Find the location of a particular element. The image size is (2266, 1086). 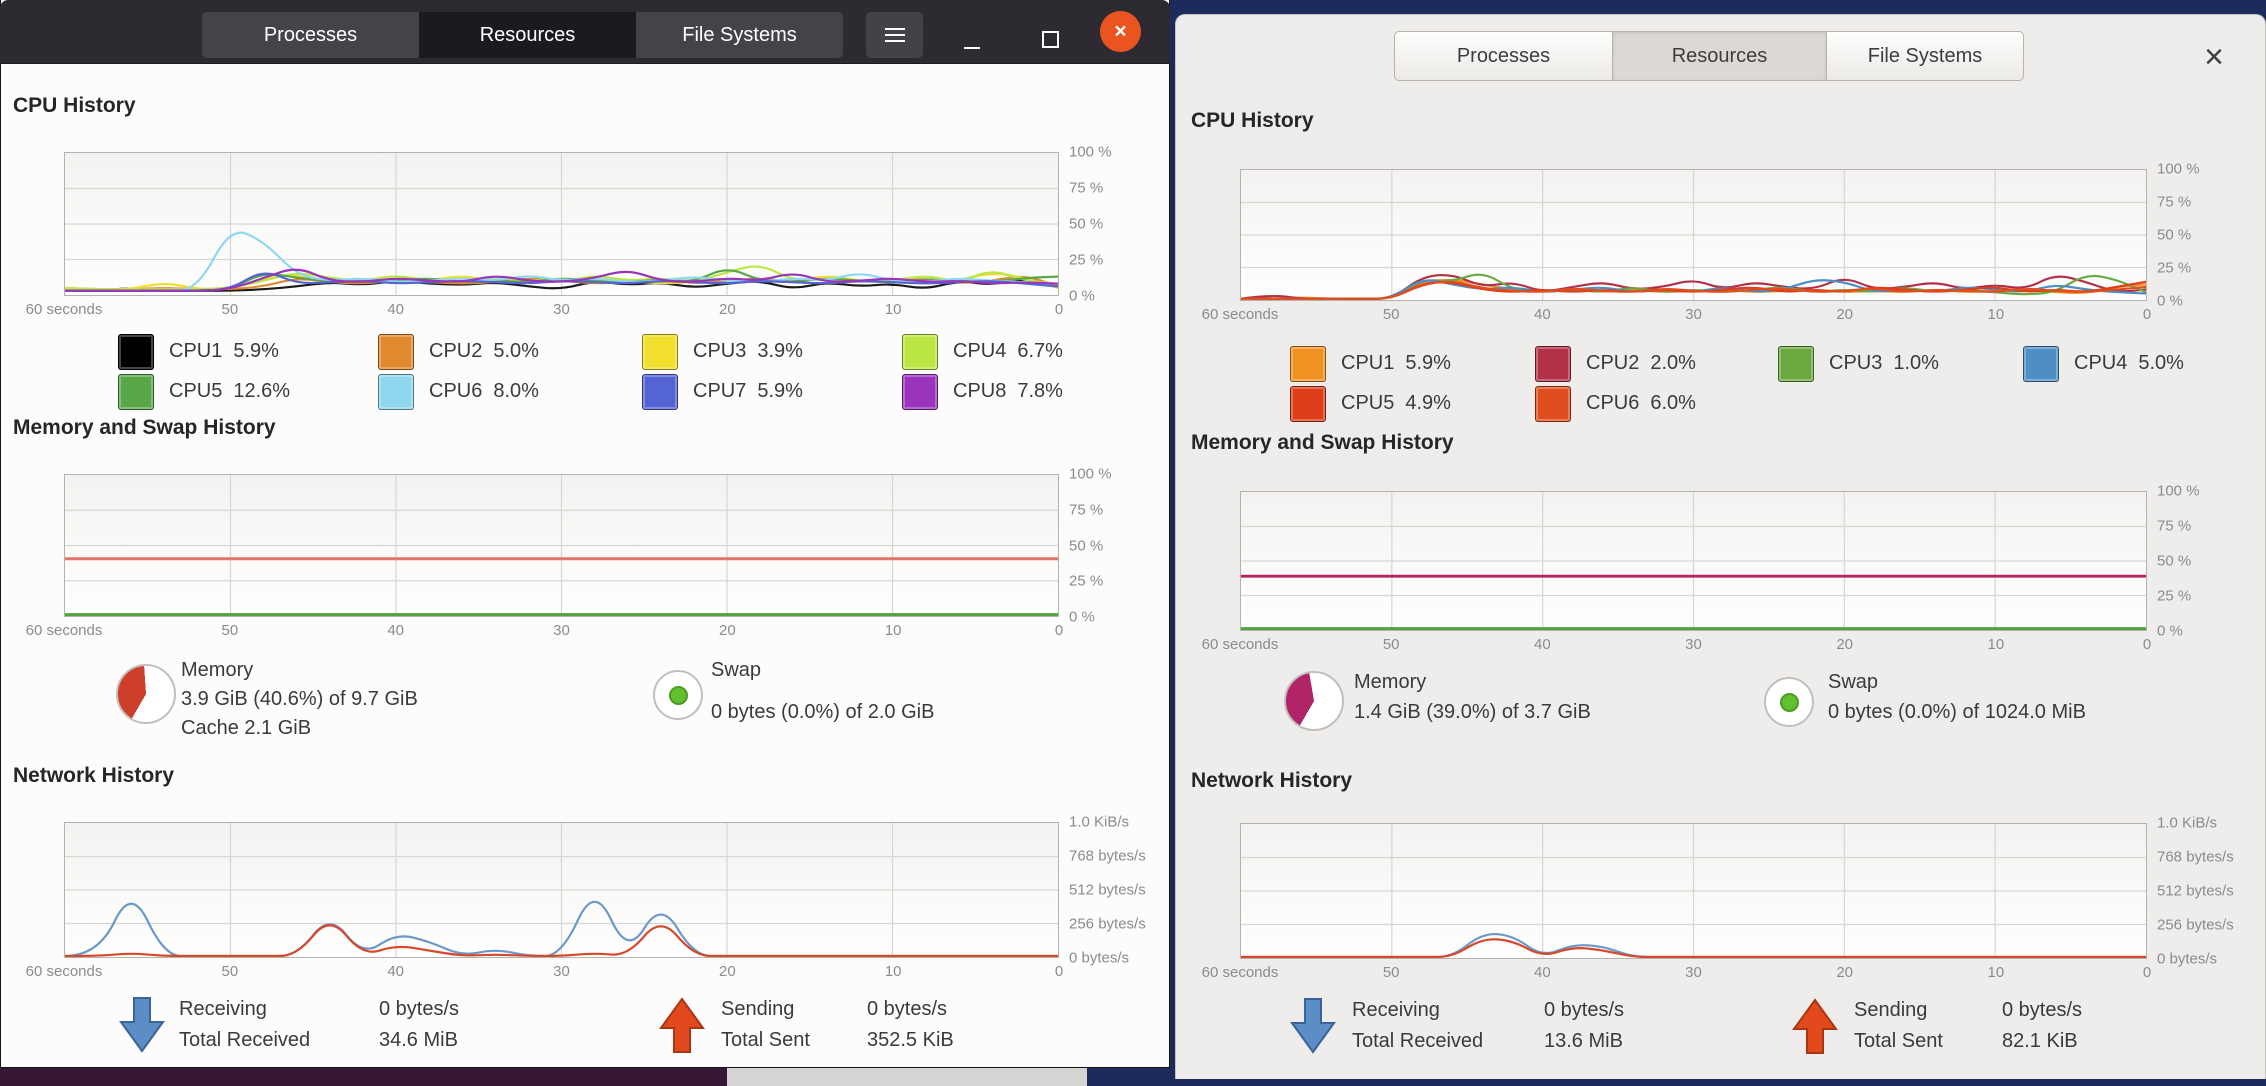

cpu-legend-label: CPU8 is located at coordinates (980, 391).